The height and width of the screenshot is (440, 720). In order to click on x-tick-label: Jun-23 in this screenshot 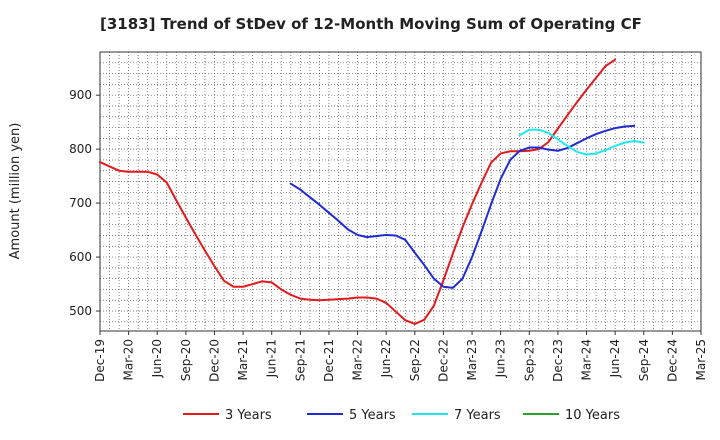, I will do `click(501, 358)`.